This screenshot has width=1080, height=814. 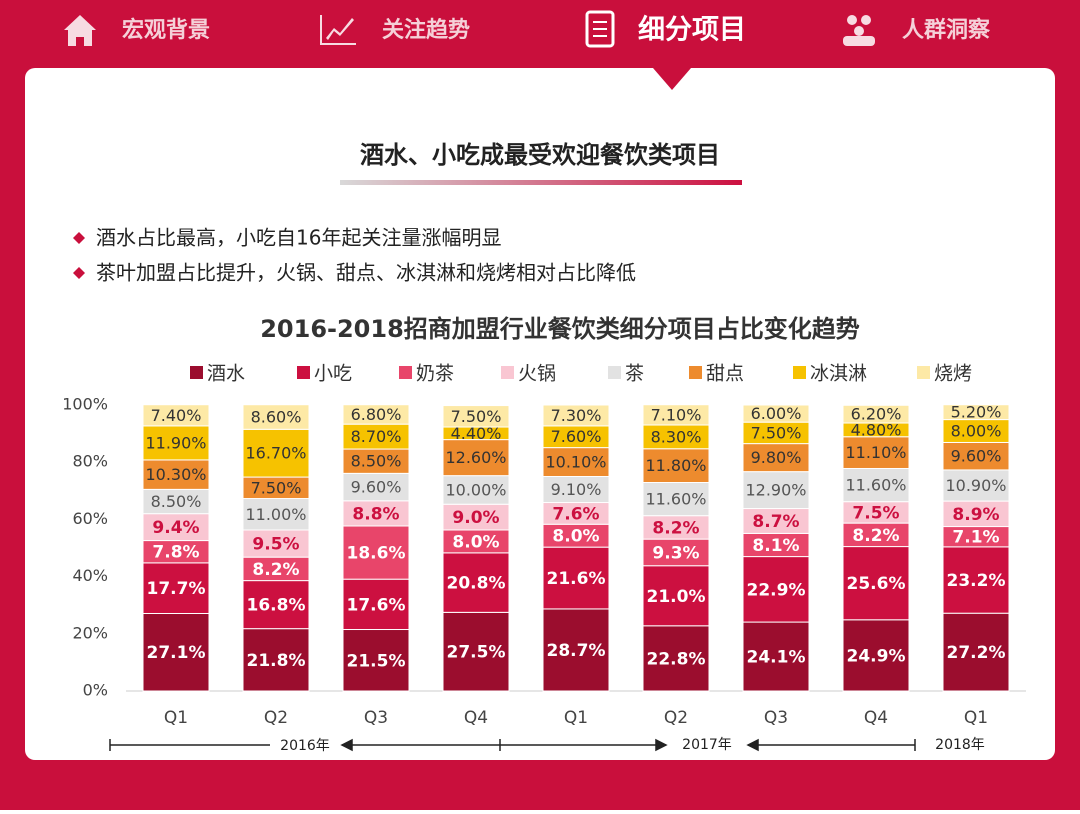 I want to click on value-label: 11.80%, so click(x=675, y=465).